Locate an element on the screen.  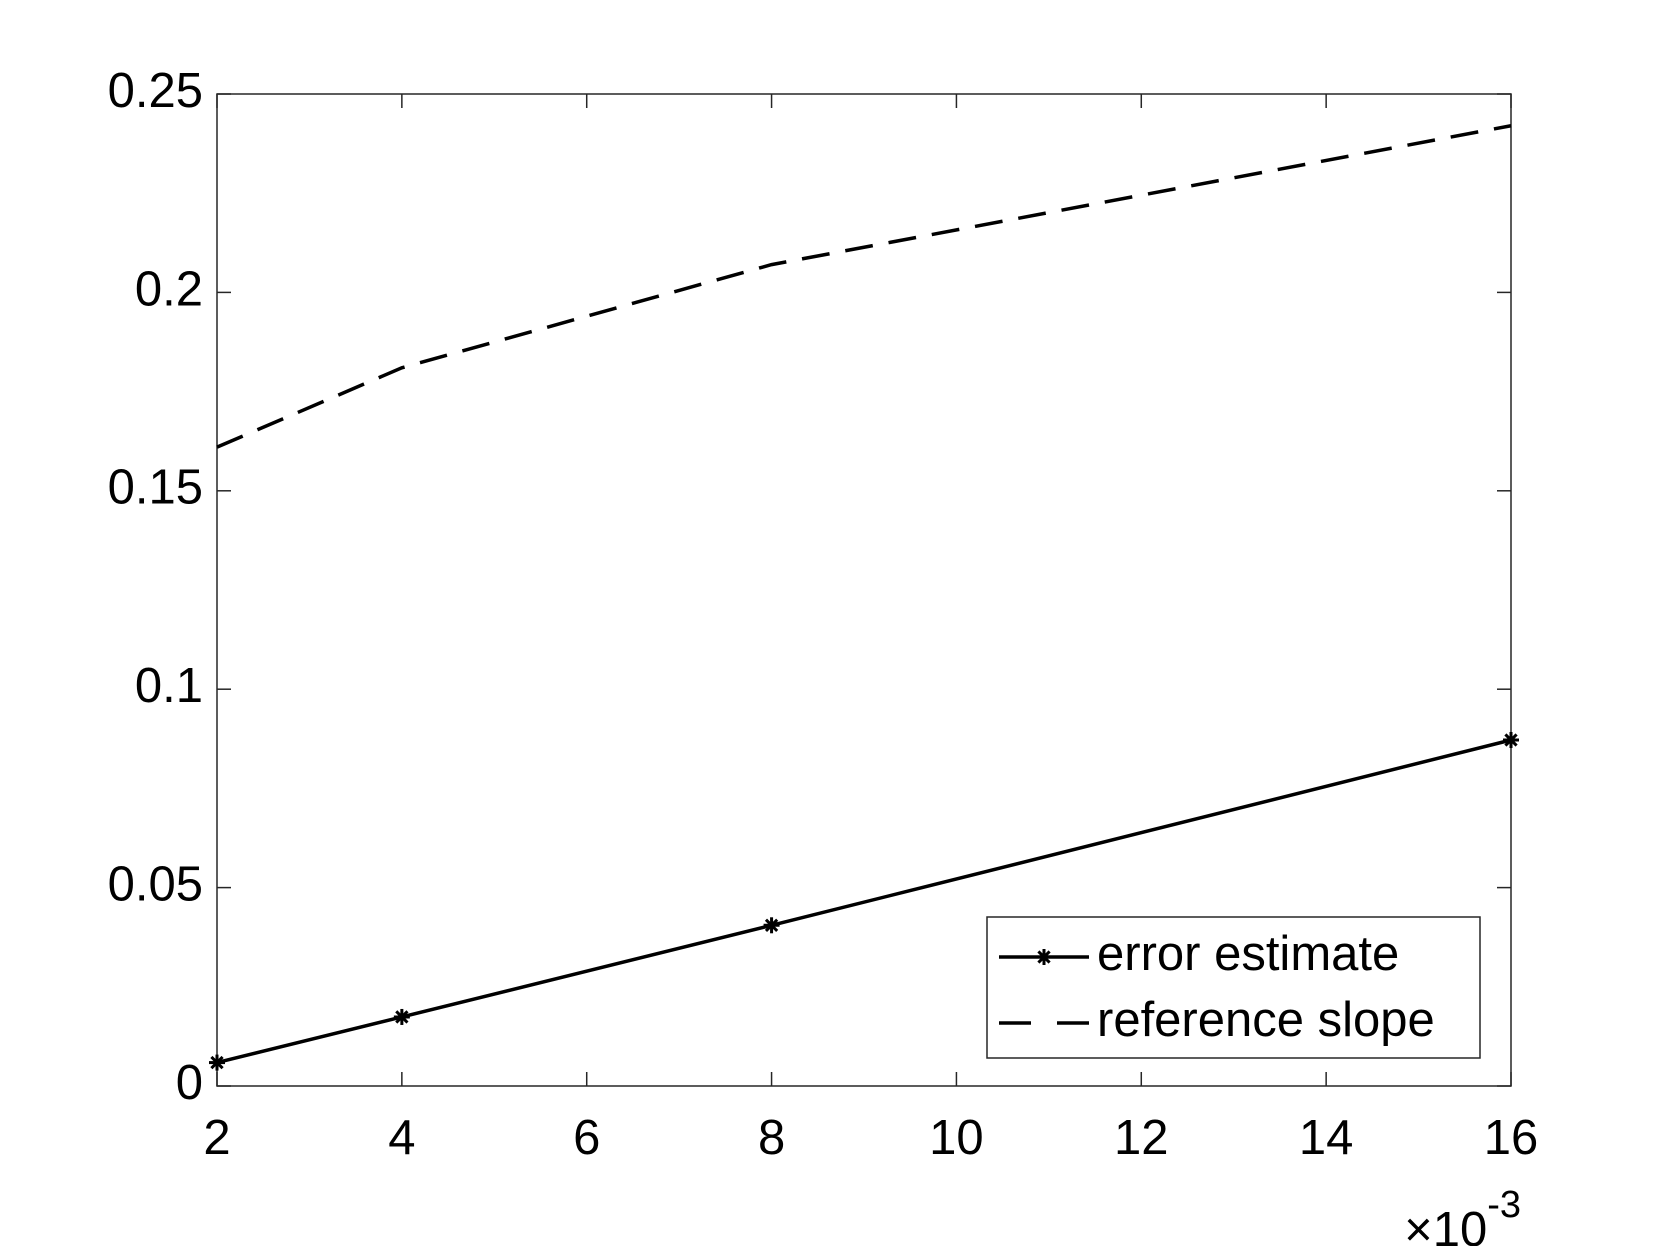
x-tick-label: 16 is located at coordinates (1511, 1138).